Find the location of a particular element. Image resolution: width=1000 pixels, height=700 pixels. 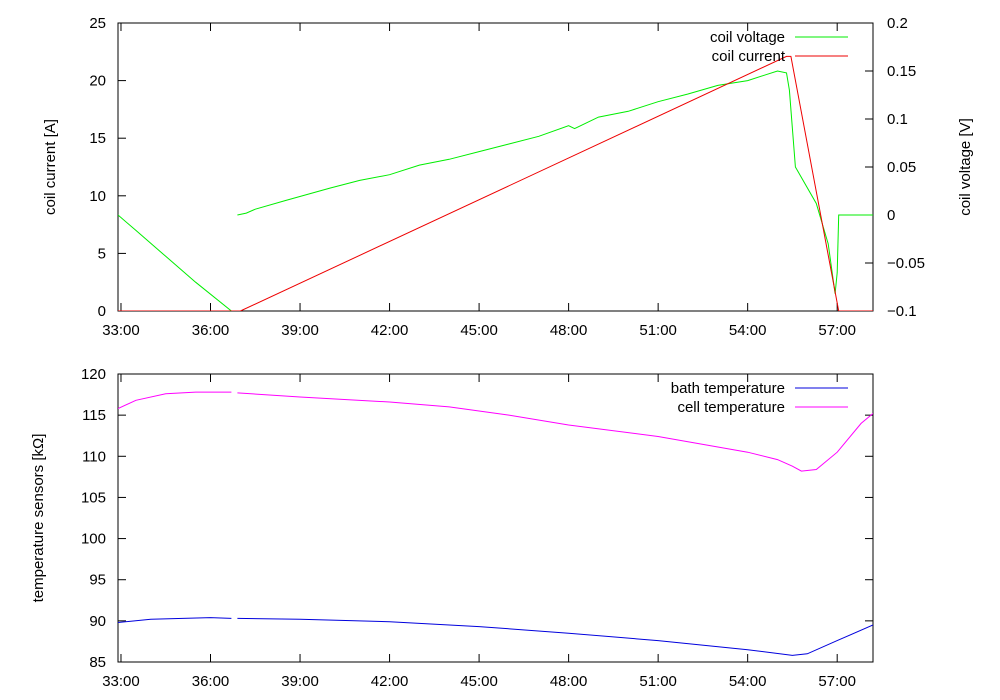

y-tick-label: 105 is located at coordinates (93, 497).